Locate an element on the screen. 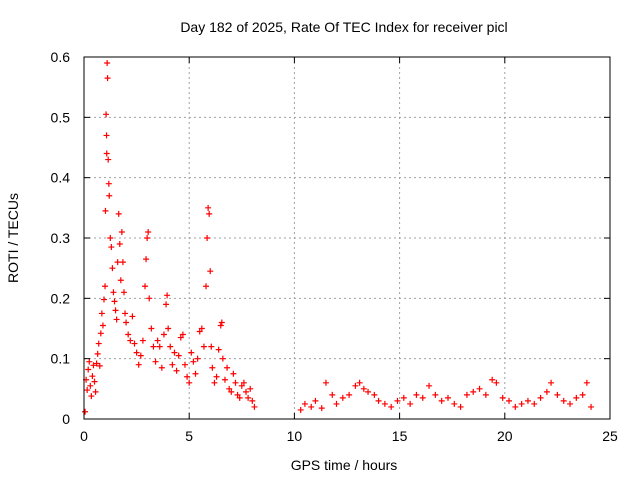 Image resolution: width=640 pixels, height=480 pixels. y-tick-label: 0.1 is located at coordinates (61, 359).